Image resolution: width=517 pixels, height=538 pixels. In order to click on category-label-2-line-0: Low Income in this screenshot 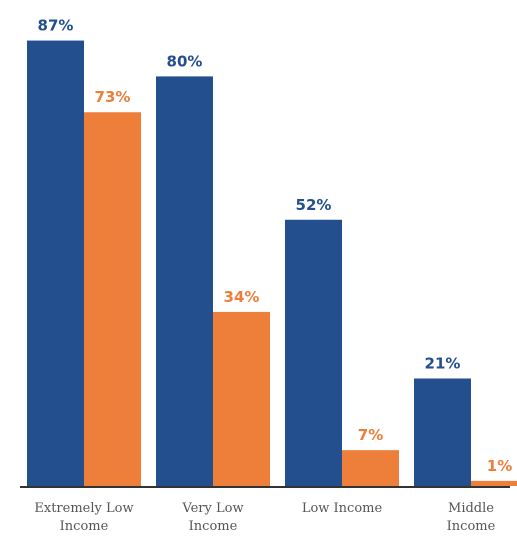, I will do `click(342, 508)`.